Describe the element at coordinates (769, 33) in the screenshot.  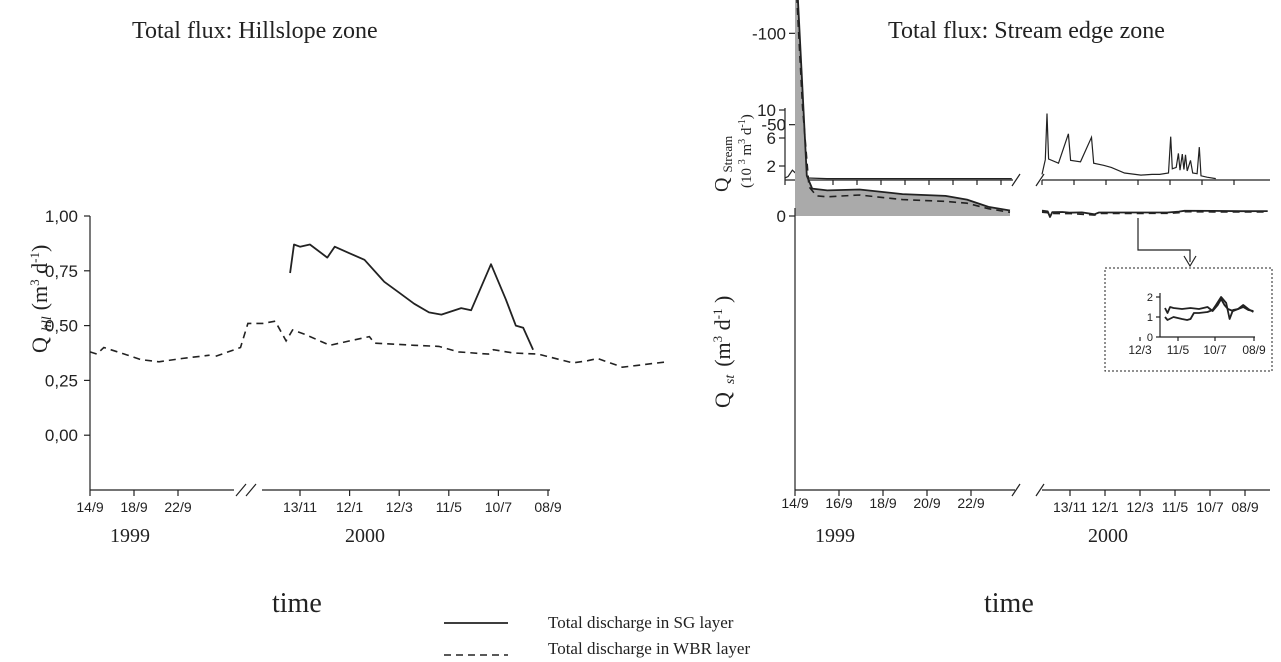
I see `stream-edge-y-tick-label: -100` at that location.